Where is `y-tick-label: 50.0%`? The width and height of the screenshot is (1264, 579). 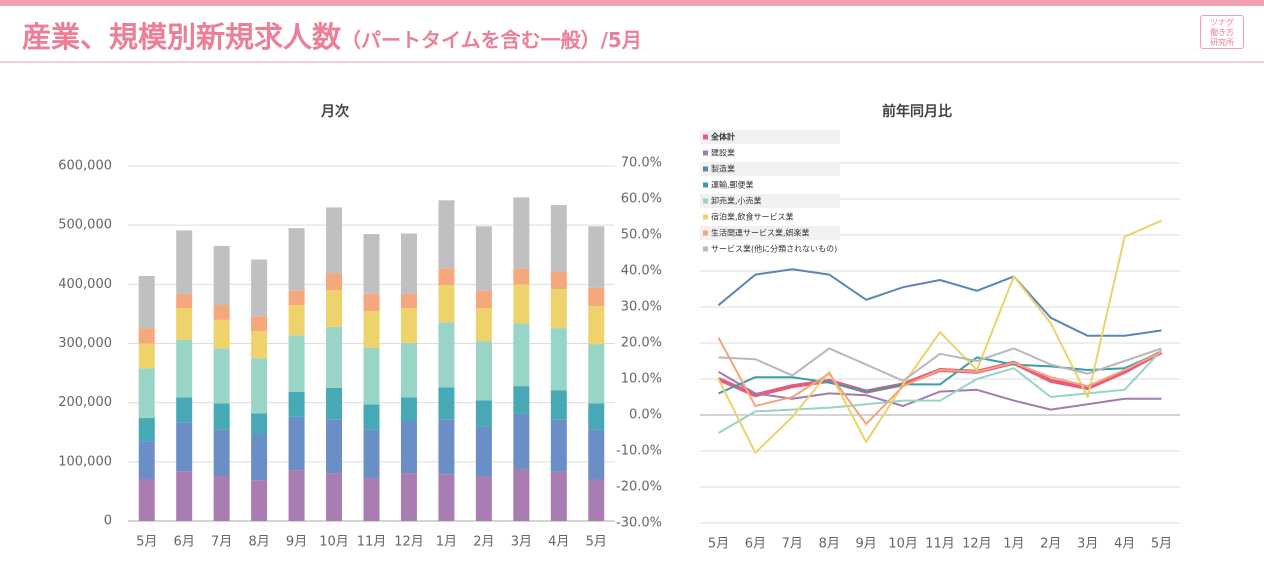 y-tick-label: 50.0% is located at coordinates (641, 235).